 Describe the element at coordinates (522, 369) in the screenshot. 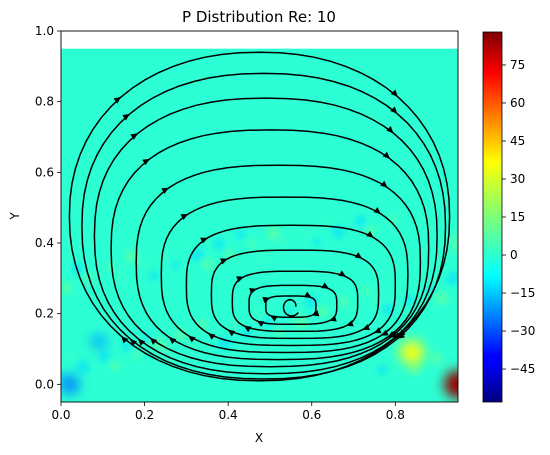

I see `colorbar-tick-label: −45` at that location.